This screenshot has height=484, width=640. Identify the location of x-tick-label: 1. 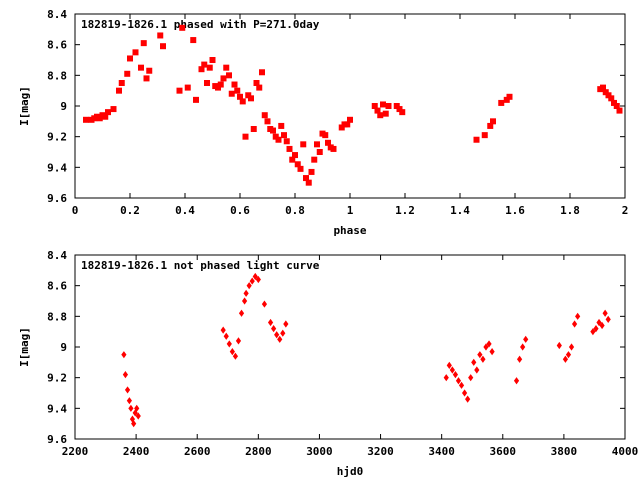
(350, 210).